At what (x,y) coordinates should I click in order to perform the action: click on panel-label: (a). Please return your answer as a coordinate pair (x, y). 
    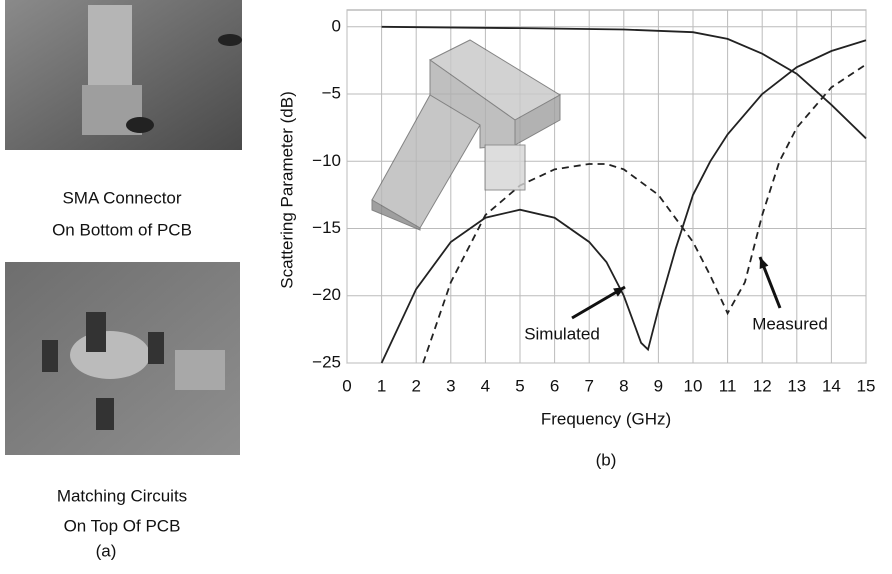
    Looking at the image, I should click on (106, 550).